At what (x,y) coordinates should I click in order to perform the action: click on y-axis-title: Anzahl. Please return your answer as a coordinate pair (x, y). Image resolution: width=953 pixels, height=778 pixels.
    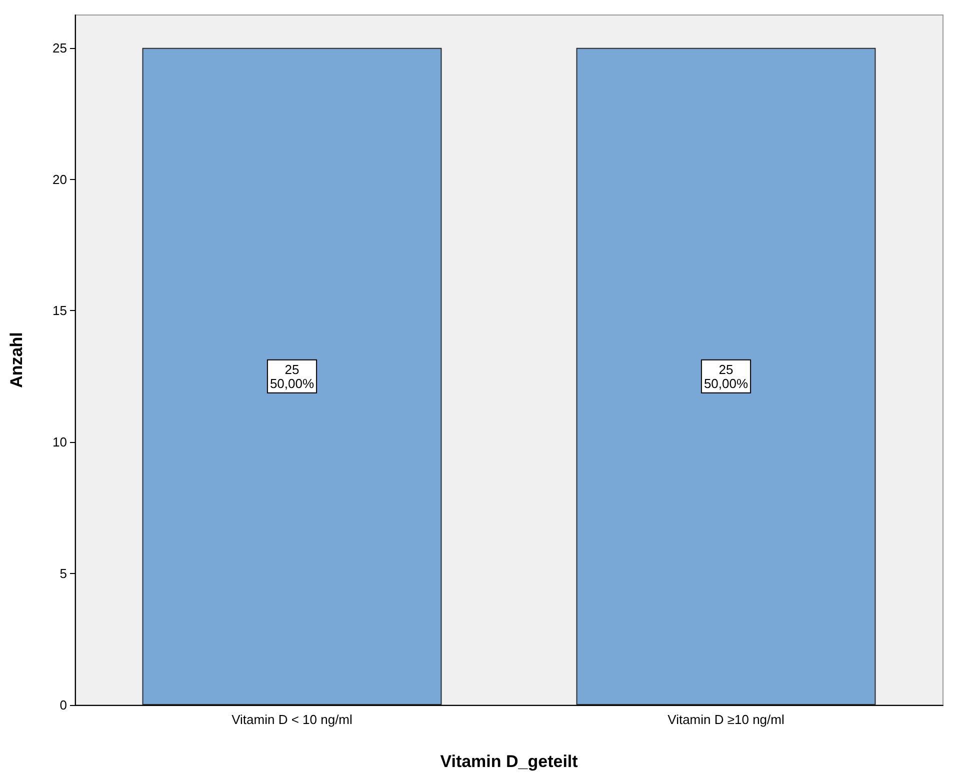
    Looking at the image, I should click on (16, 360).